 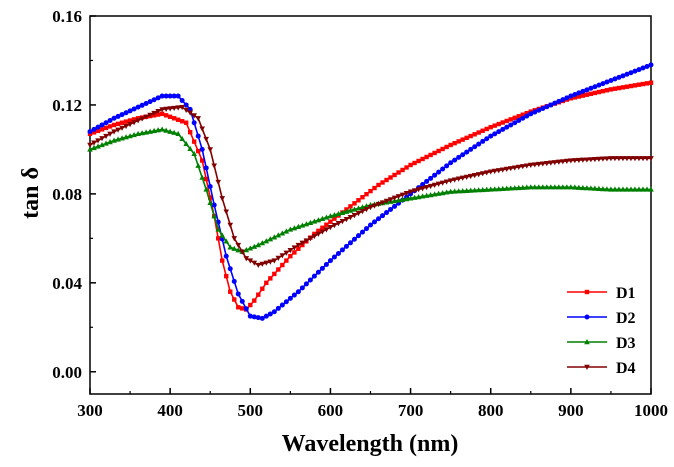 I want to click on x-tick-label: 1000, so click(x=651, y=410).